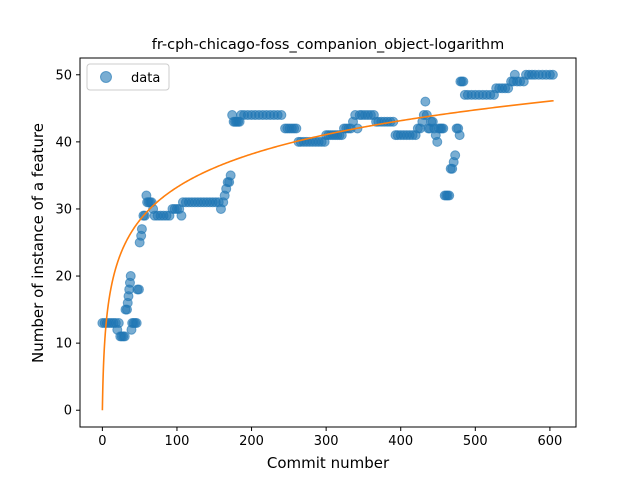  What do you see at coordinates (63, 142) in the screenshot?
I see `y-tick-label: 40` at bounding box center [63, 142].